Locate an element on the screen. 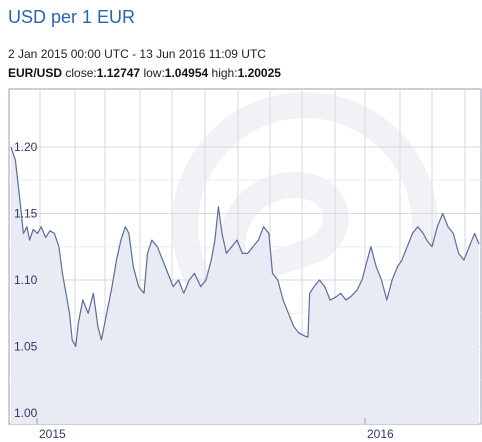 The image size is (482, 442). y-tick-label: 1.10 is located at coordinates (26, 280).